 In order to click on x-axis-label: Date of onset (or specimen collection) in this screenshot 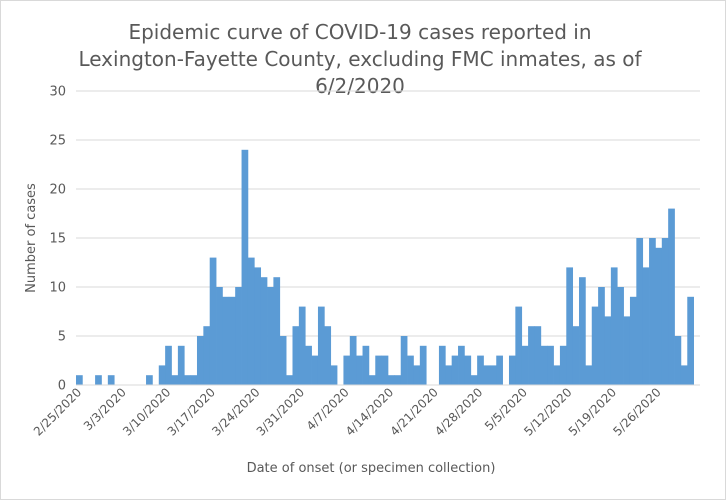, I will do `click(371, 468)`.